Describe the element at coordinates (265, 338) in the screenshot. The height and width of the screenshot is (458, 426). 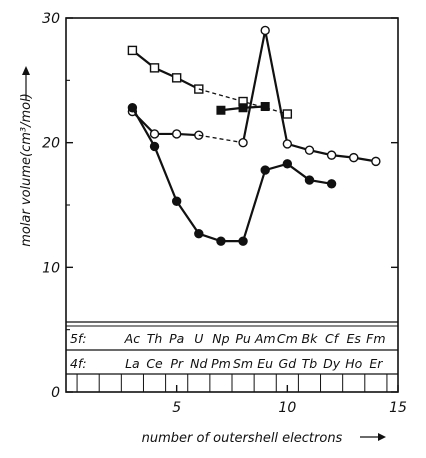
I see `element-symbol: Am` at that location.